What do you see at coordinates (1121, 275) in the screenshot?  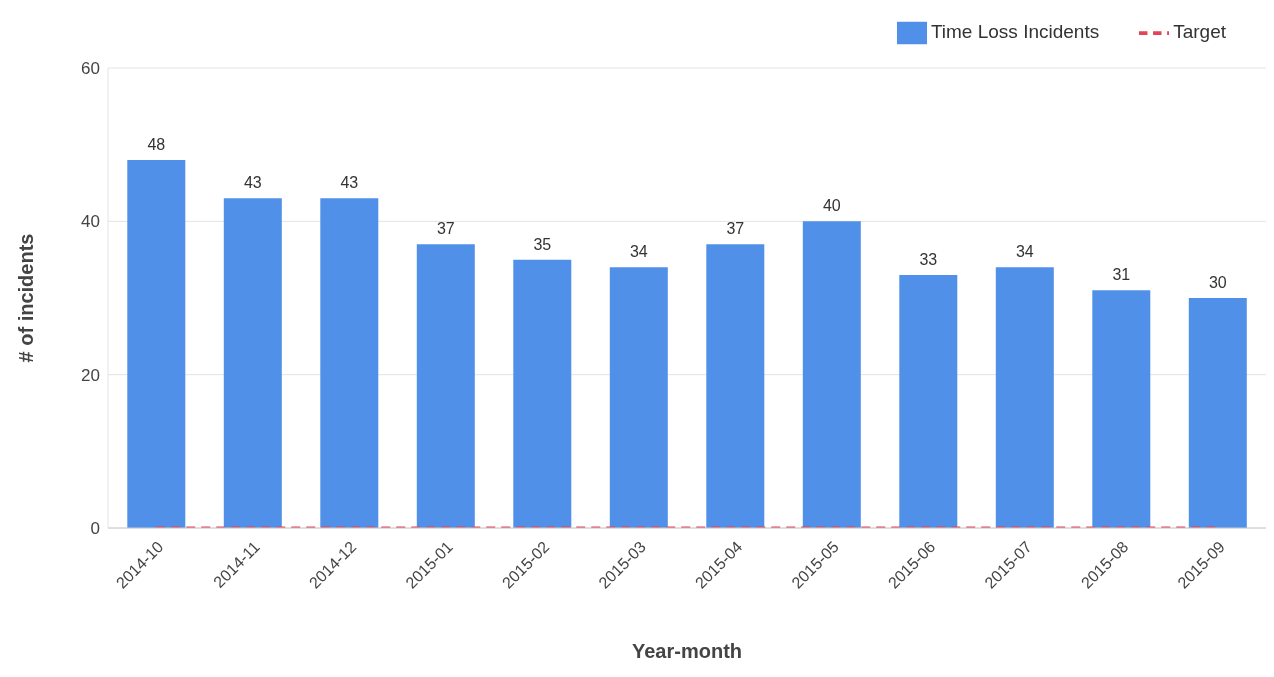 I see `data-label: 31` at bounding box center [1121, 275].